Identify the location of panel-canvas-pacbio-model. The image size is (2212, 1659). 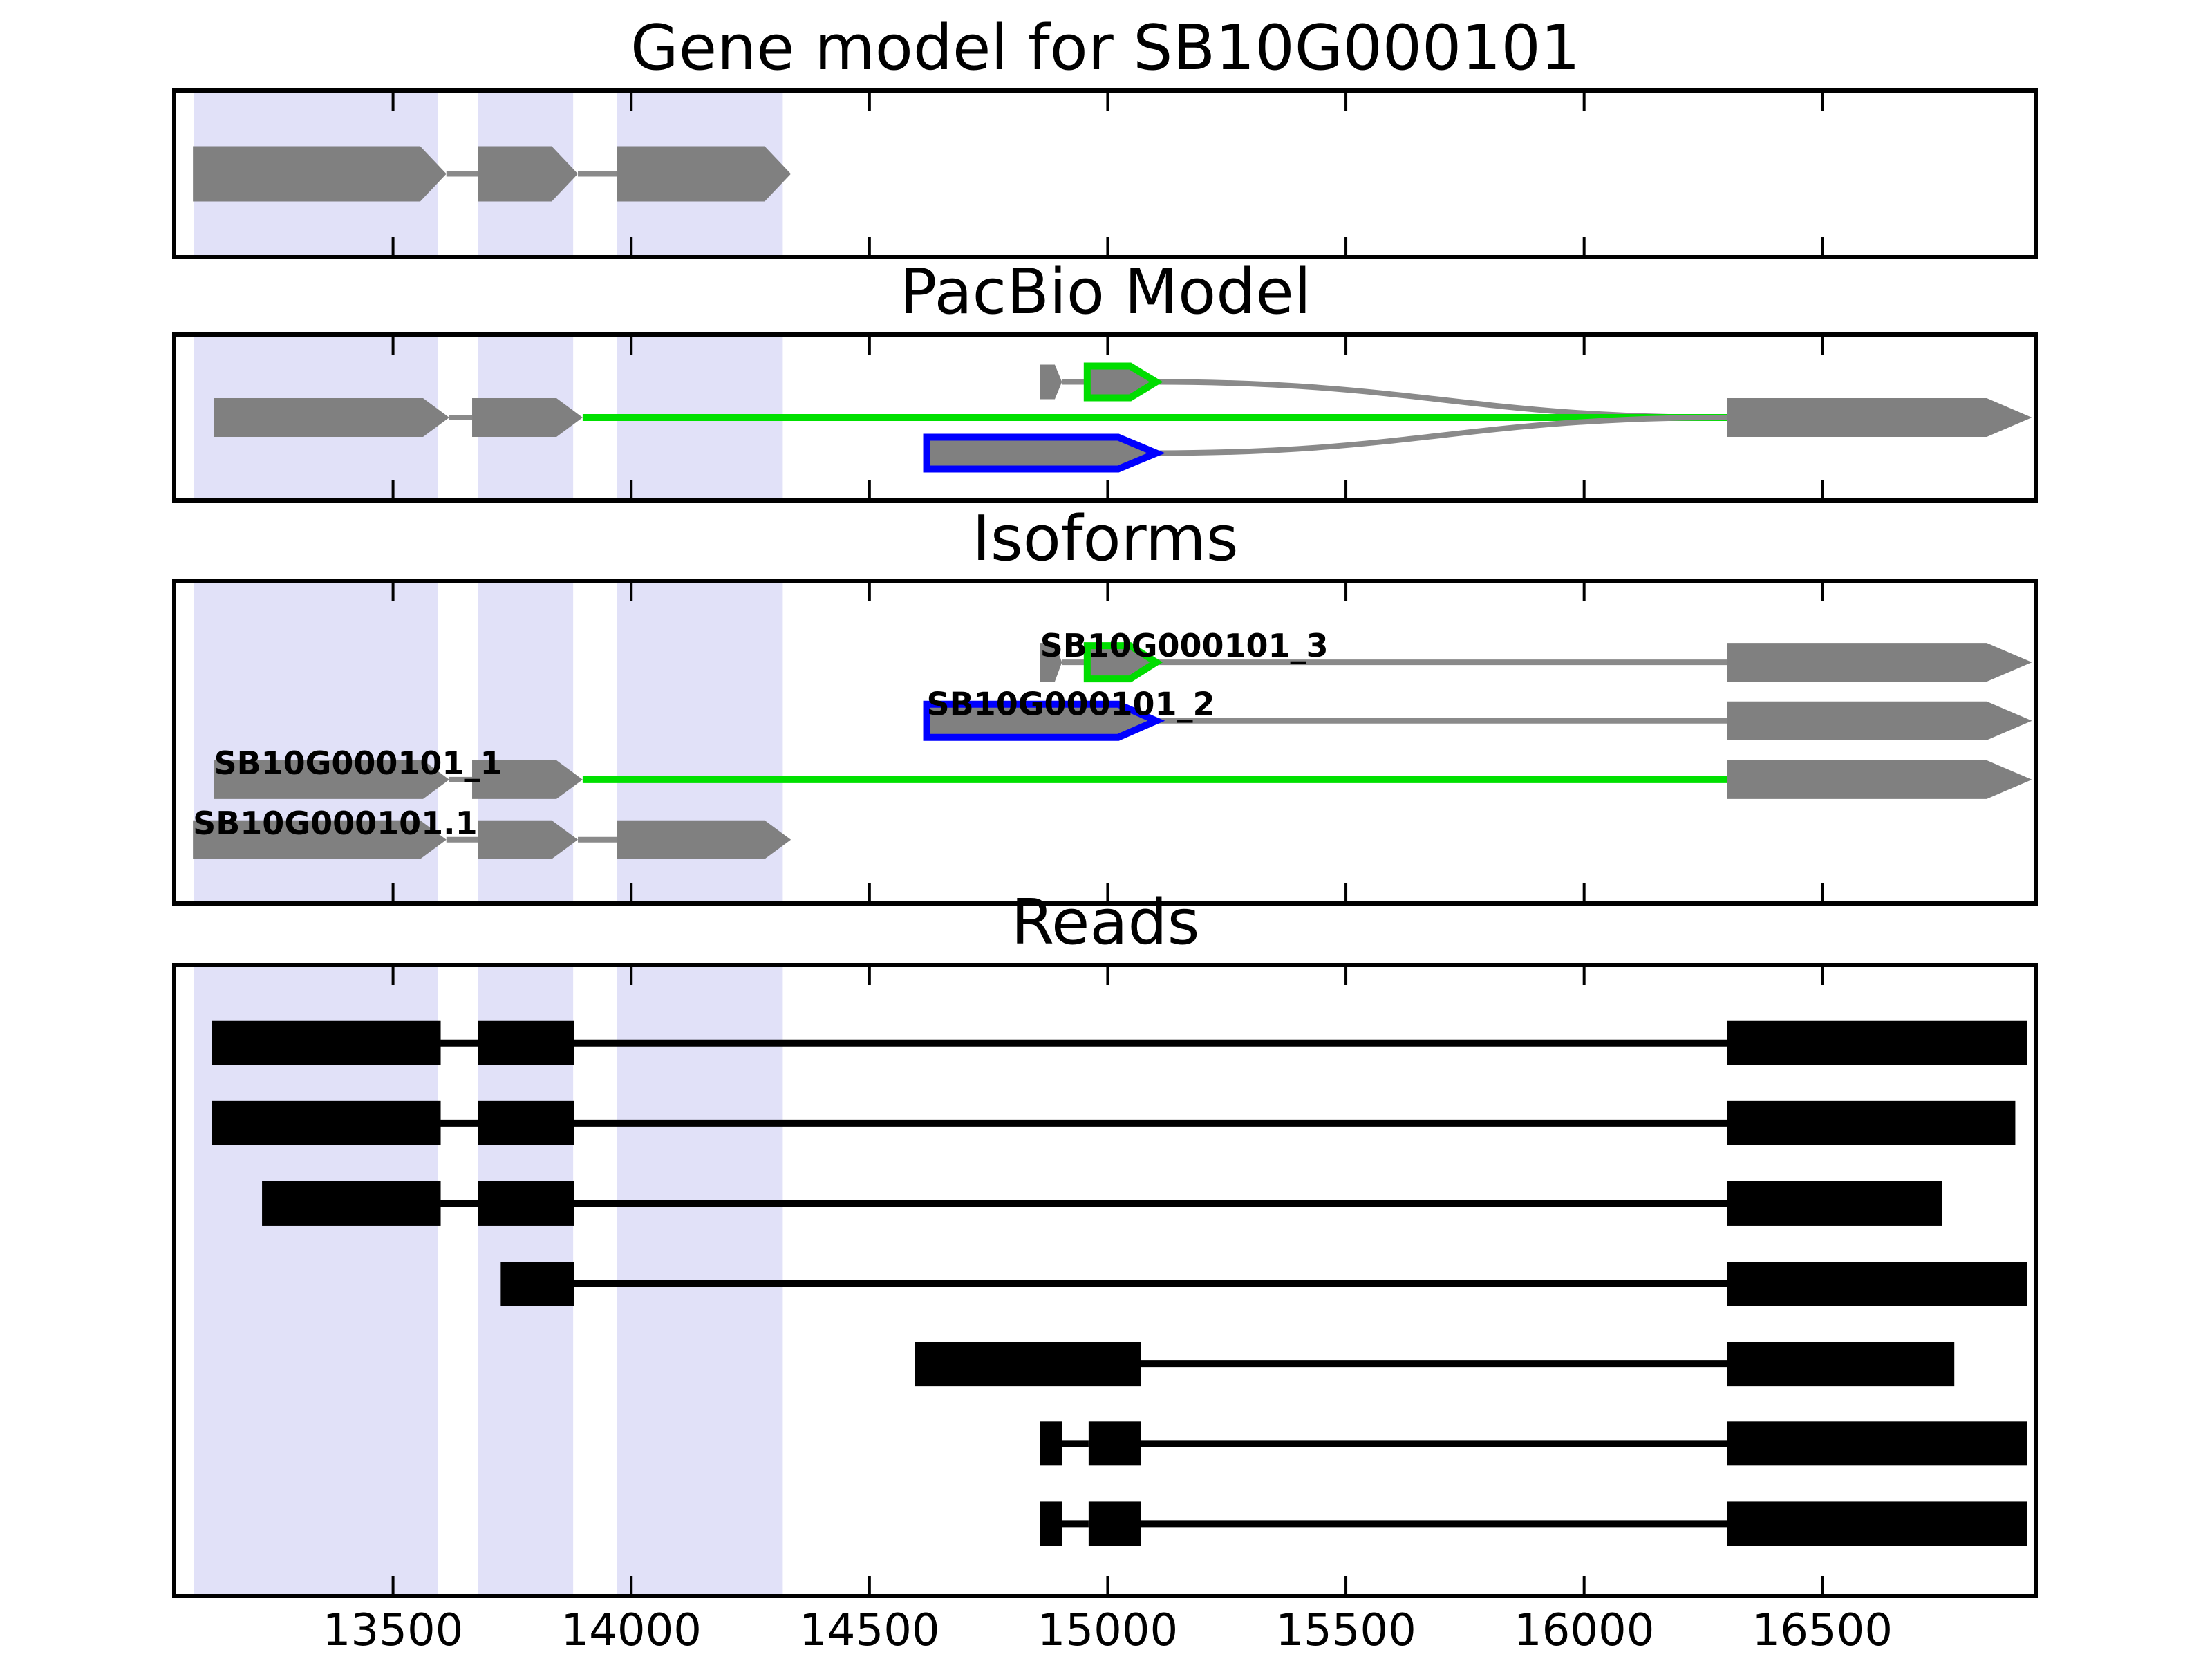
(1113, 418).